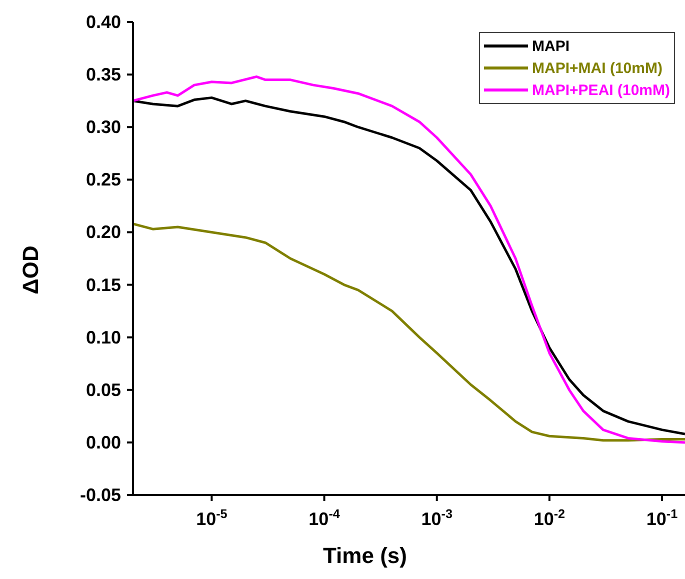  Describe the element at coordinates (103, 74) in the screenshot. I see `y-tick-label: 0.35` at that location.